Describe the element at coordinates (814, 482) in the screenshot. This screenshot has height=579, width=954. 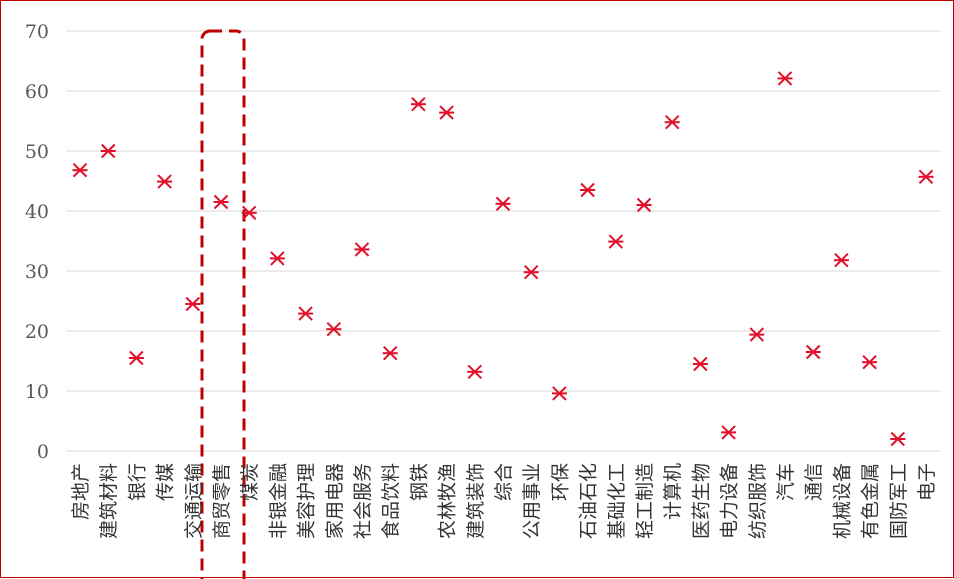
I see `x-category-label: 通信` at that location.